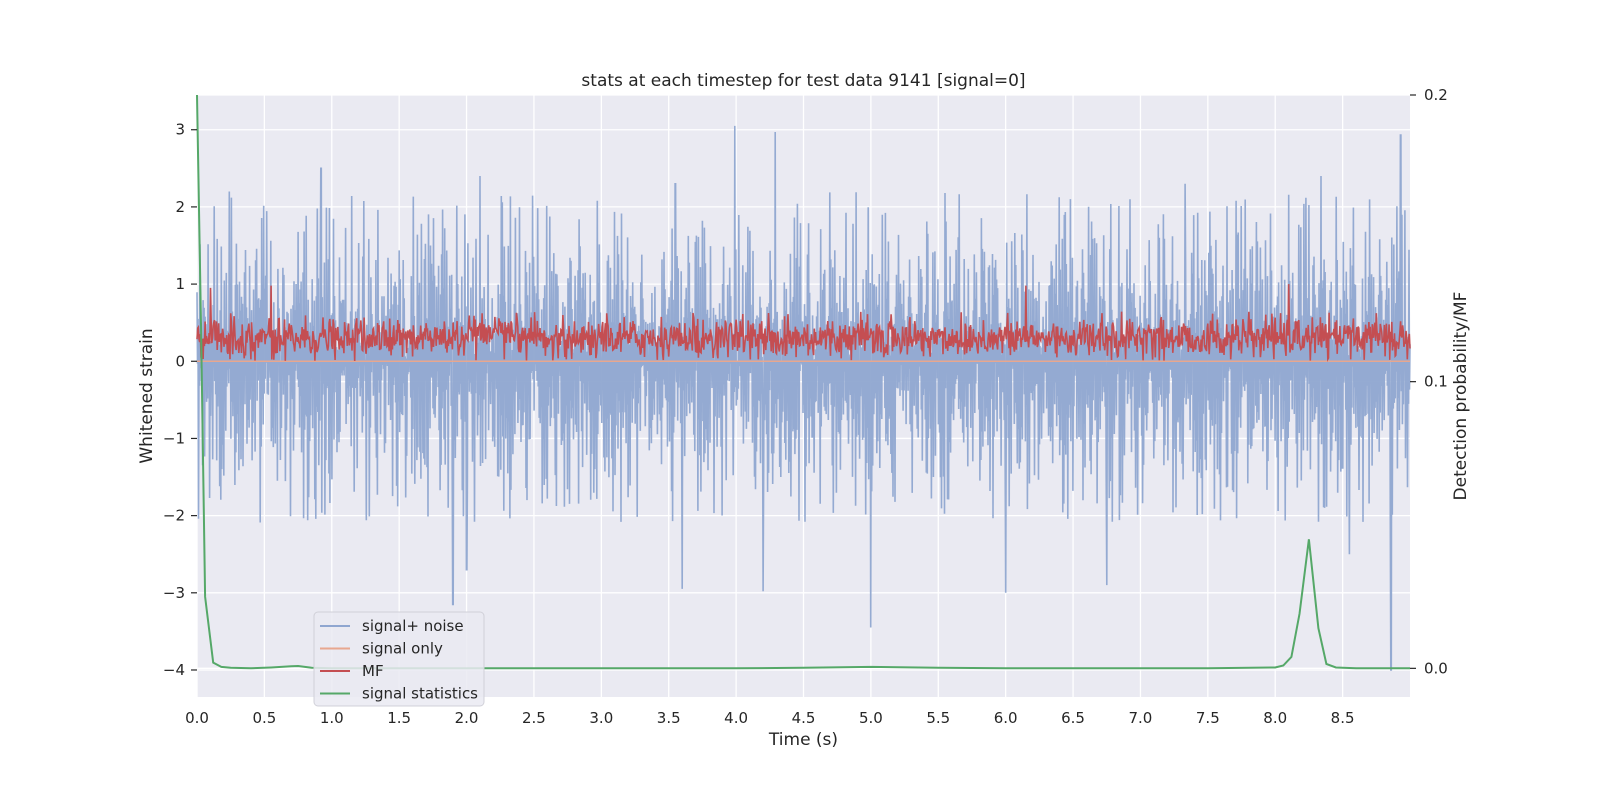 Image resolution: width=1600 pixels, height=804 pixels. Describe the element at coordinates (467, 718) in the screenshot. I see `x-tick-label: 2.0` at that location.